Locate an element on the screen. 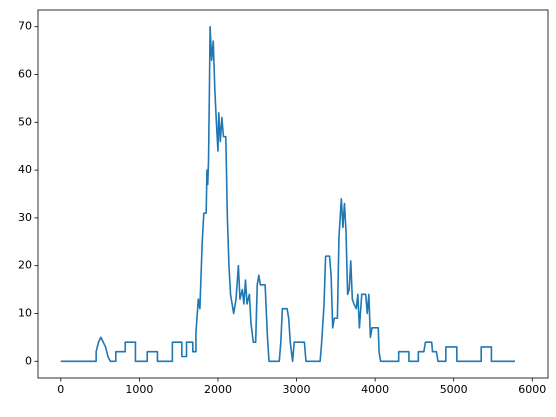  x-tick-label: 1000 is located at coordinates (139, 389).